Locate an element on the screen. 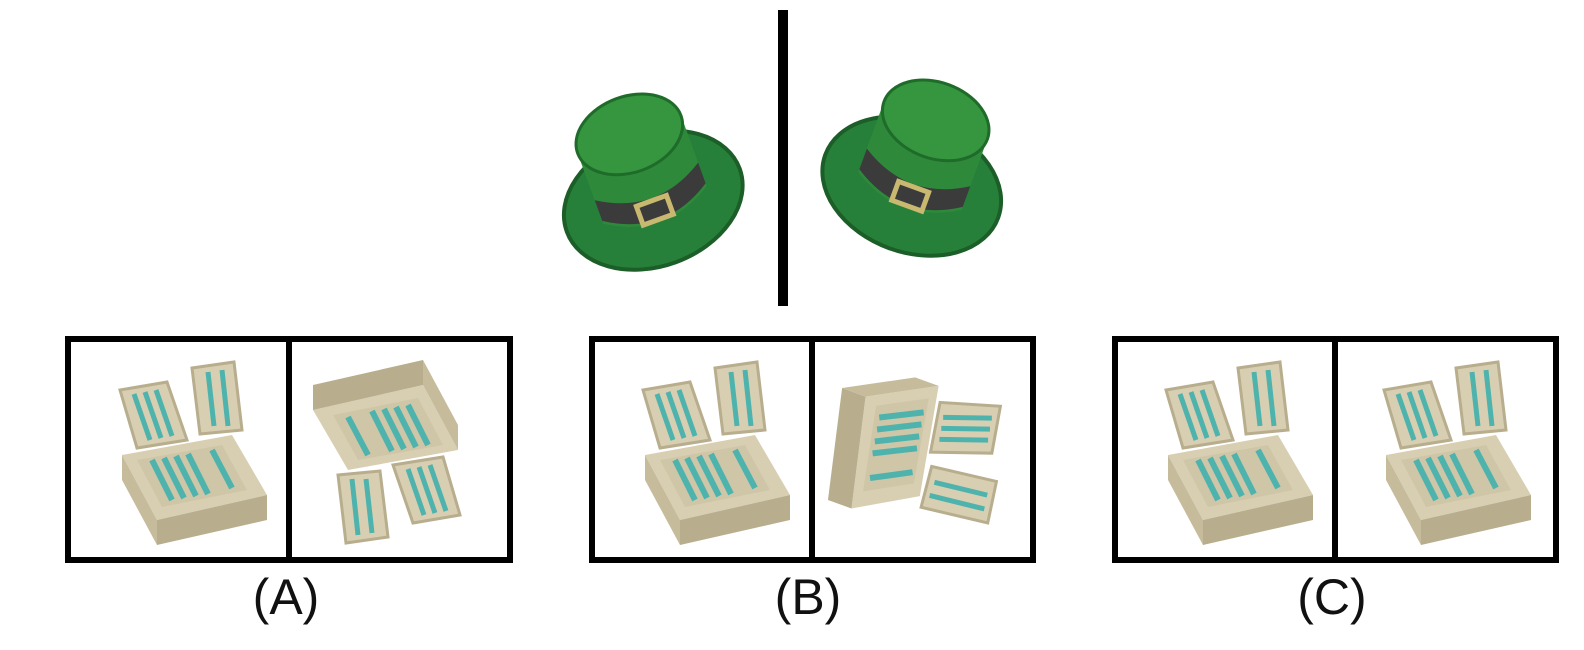  option-a-label: (A) is located at coordinates (286, 597).